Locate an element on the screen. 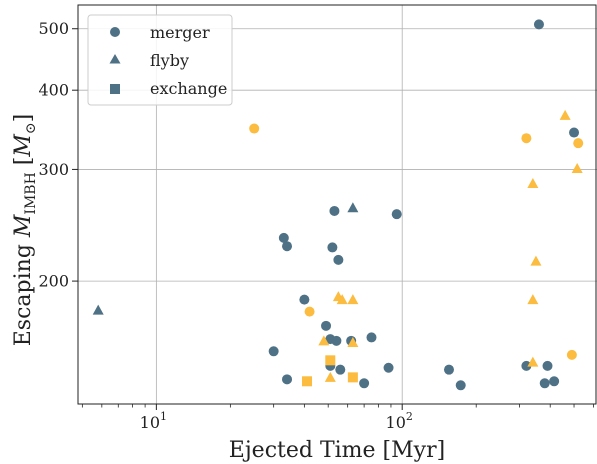  y-axis-label: Escaping MIMBH [M⊙] is located at coordinates (25, 230).